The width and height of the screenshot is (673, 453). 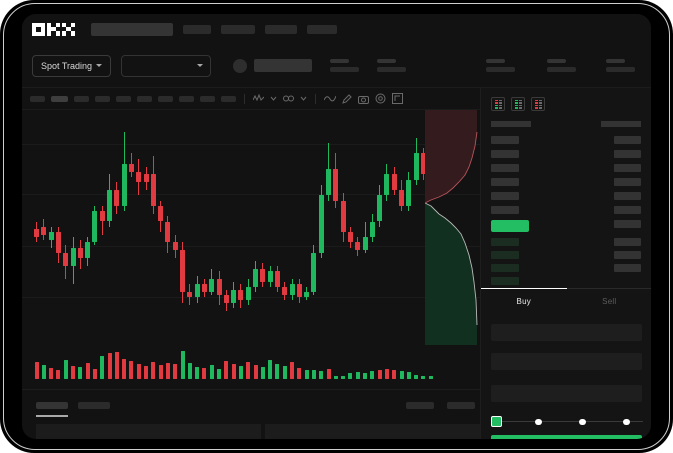 I want to click on pair-badge, so click(x=273, y=65).